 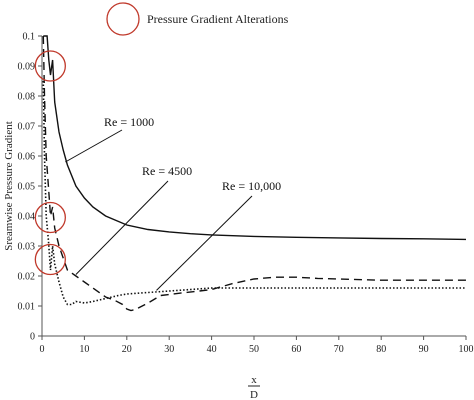 What do you see at coordinates (127, 349) in the screenshot?
I see `x-tick-label: 20` at bounding box center [127, 349].